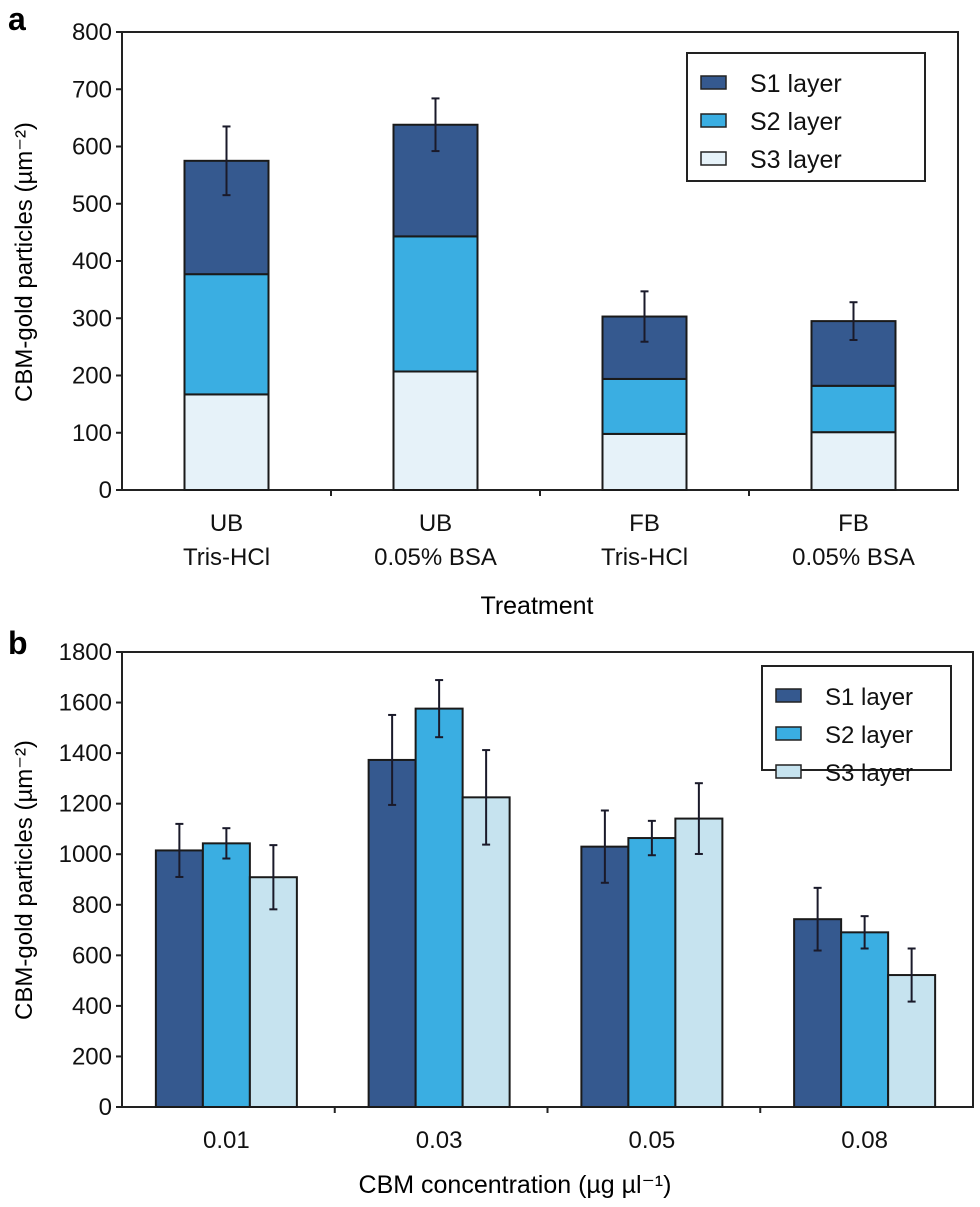 The height and width of the screenshot is (1207, 980). What do you see at coordinates (515, 1185) in the screenshot?
I see `x-axis-label-b: CBM concentration (µg µl⁻¹)` at bounding box center [515, 1185].